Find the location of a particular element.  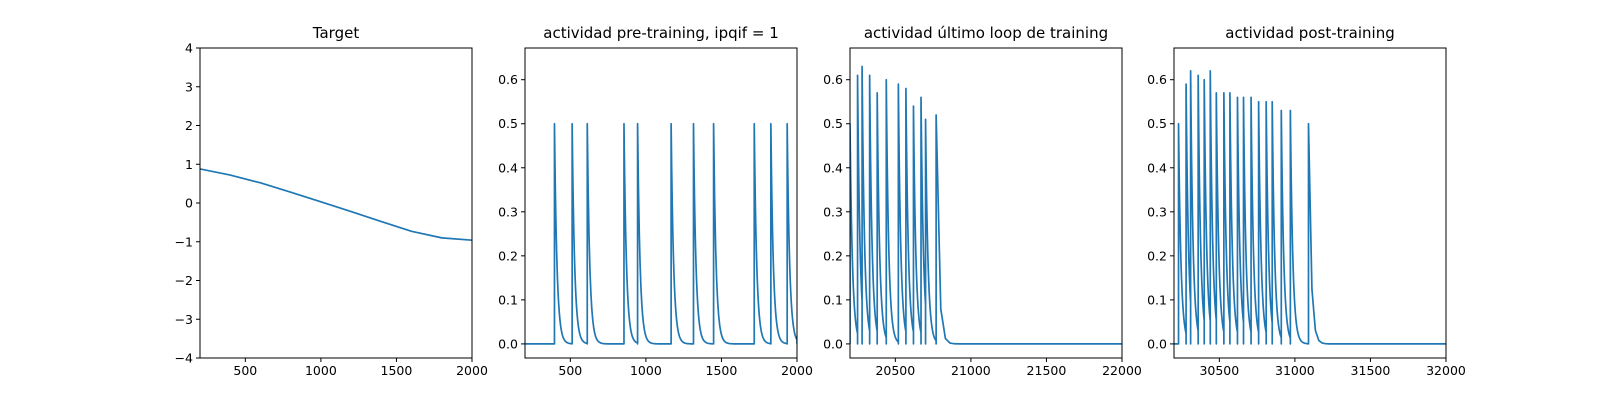

x-tick-label: 31500 is located at coordinates (1371, 370).